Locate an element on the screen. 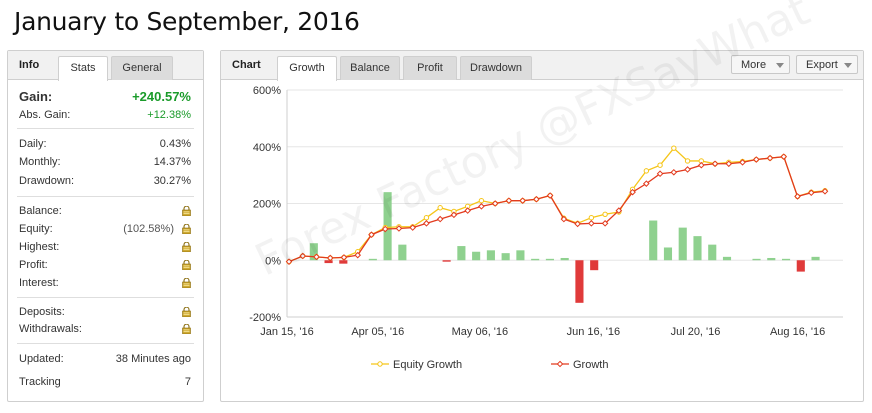  x-tick-label: Jul 20, '16 is located at coordinates (696, 332).